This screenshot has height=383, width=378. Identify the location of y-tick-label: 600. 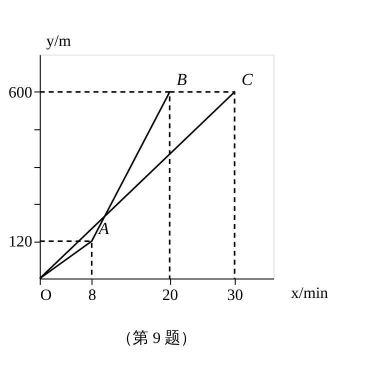
(20, 93).